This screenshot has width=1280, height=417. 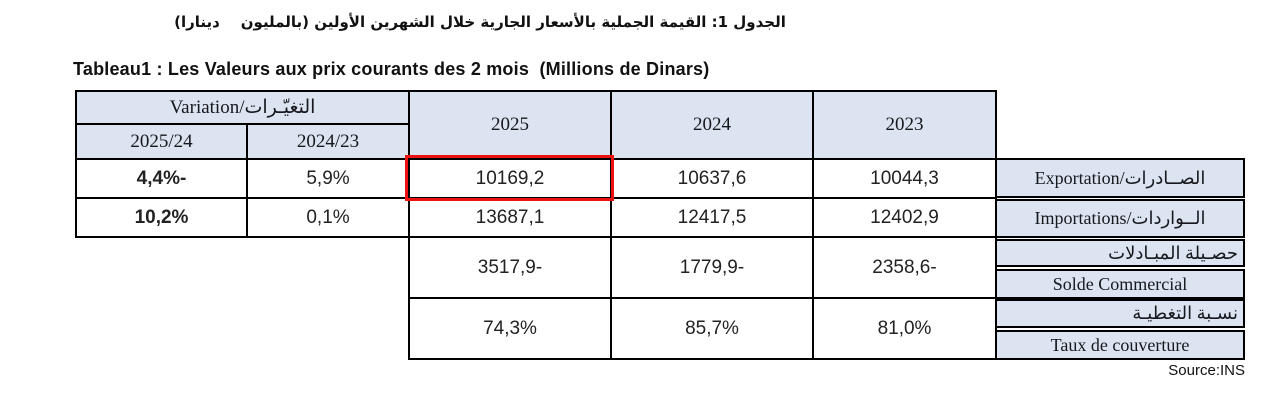 I want to click on row-label-taux-french: Taux de couverture, so click(x=1120, y=345).